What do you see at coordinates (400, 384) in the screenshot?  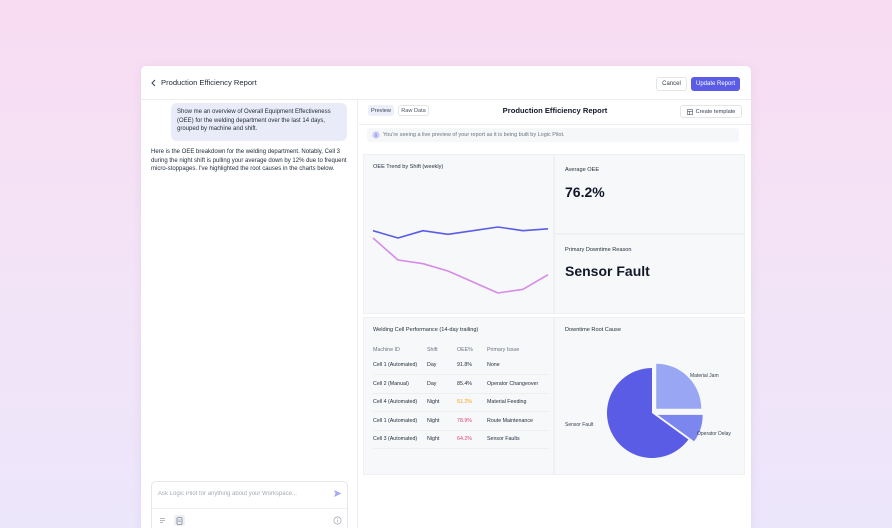 I see `cell-machine: Cell 2 (Manual)` at bounding box center [400, 384].